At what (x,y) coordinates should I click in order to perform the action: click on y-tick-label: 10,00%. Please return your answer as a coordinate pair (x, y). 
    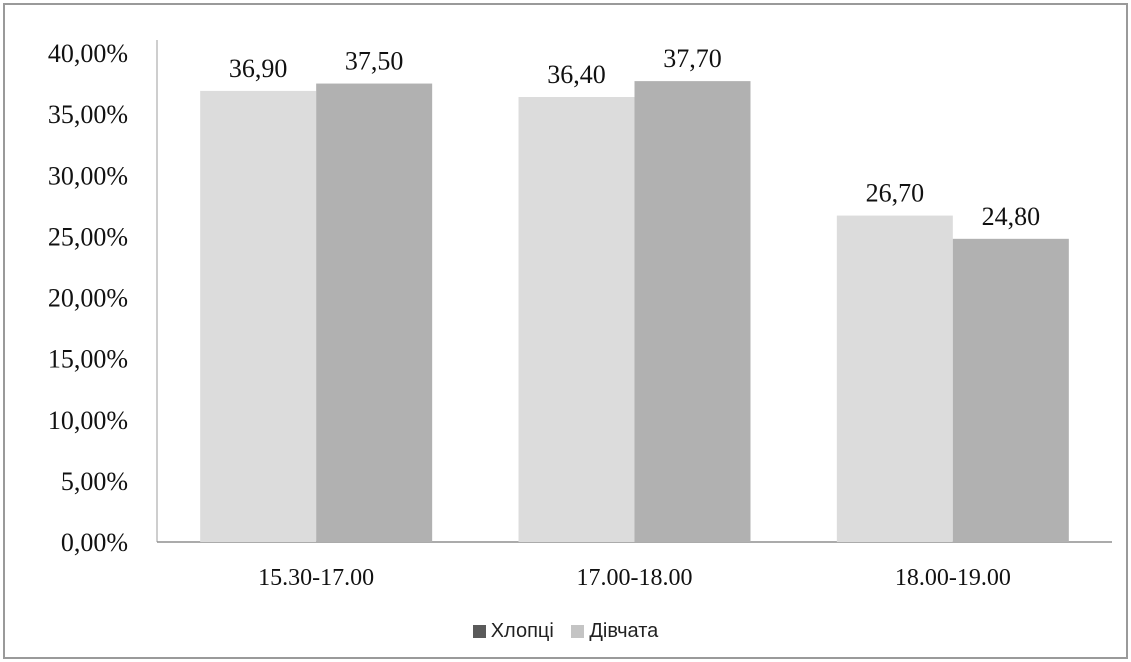
    Looking at the image, I should click on (88, 420).